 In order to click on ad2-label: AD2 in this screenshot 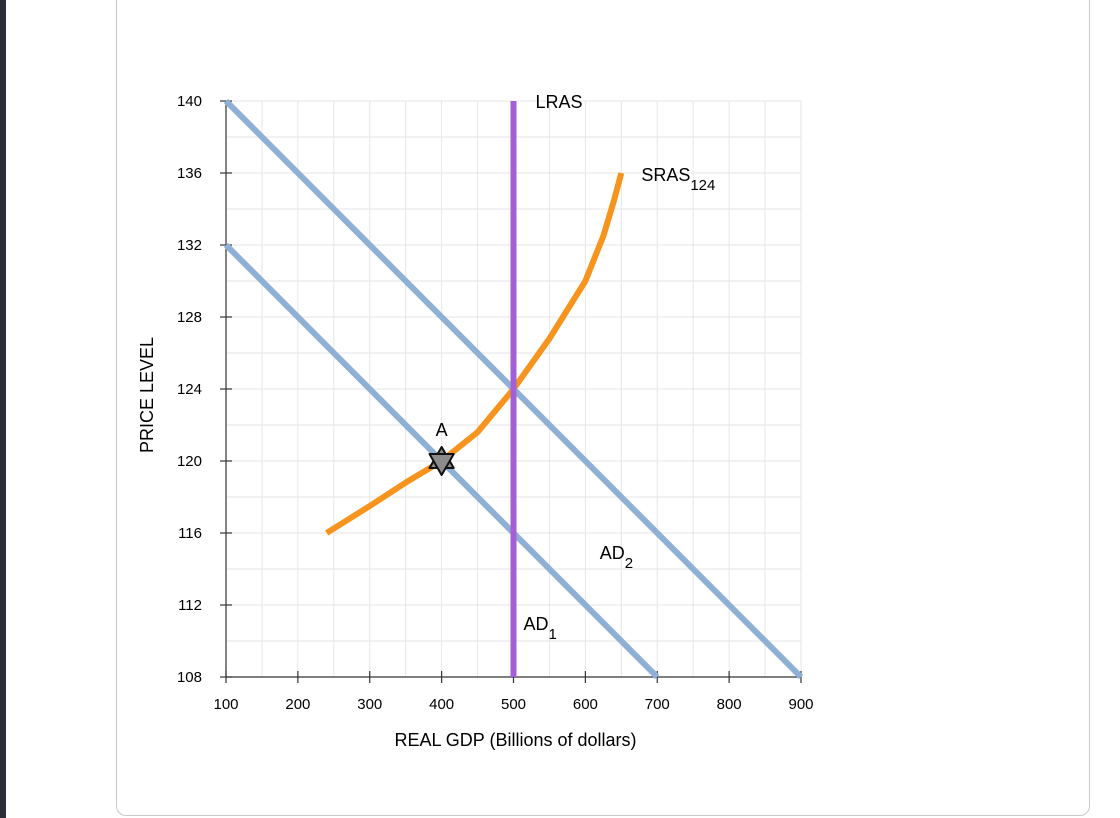, I will do `click(616, 557)`.